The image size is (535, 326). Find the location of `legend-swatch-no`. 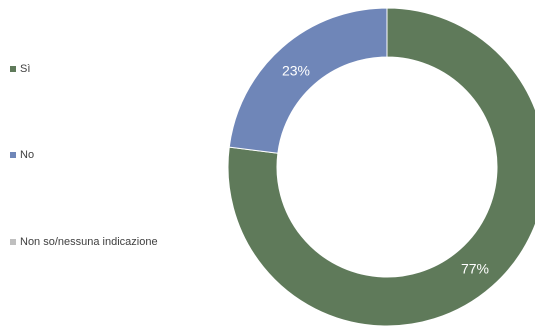

legend-swatch-no is located at coordinates (13, 155).